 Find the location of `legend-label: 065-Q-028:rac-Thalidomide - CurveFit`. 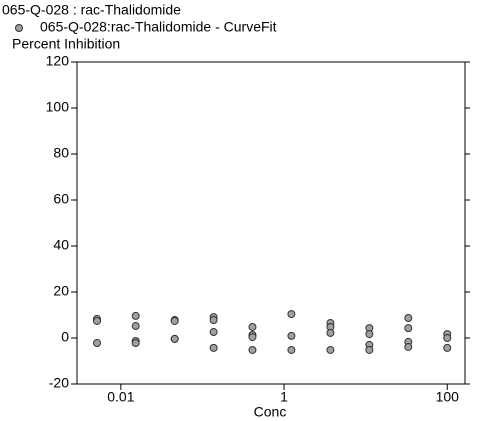

legend-label: 065-Q-028:rac-Thalidomide - CurveFit is located at coordinates (158, 27).